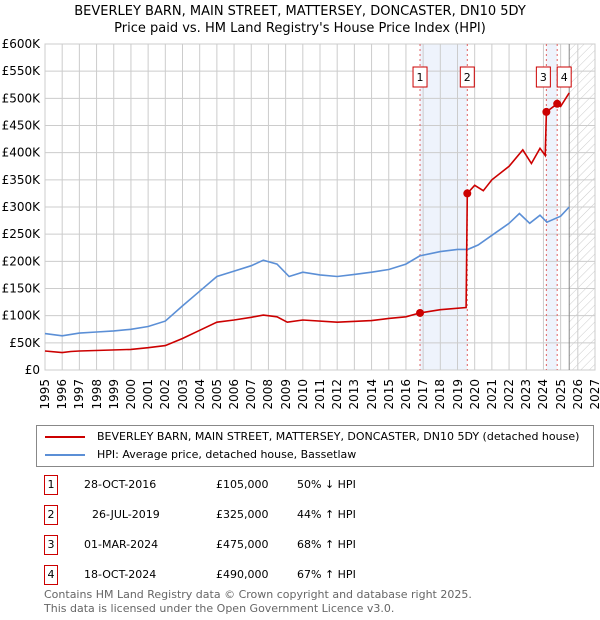  Describe the element at coordinates (234, 394) in the screenshot. I see `x-tick-label: 2006` at that location.